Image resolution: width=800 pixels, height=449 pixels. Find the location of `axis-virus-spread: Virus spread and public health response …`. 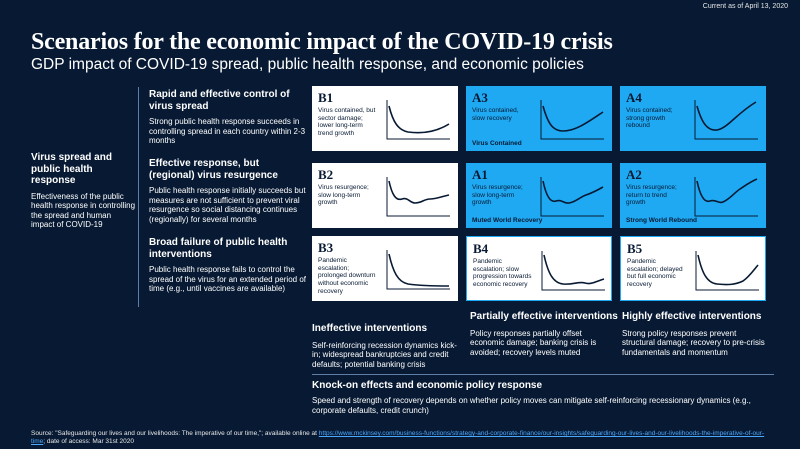

axis-virus-spread: Virus spread and public health response … is located at coordinates (83, 191).